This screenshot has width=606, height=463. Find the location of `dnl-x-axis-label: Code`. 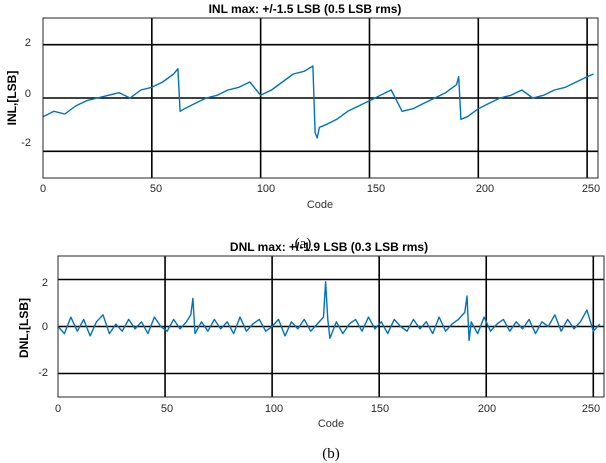

dnl-x-axis-label: Code is located at coordinates (331, 424).